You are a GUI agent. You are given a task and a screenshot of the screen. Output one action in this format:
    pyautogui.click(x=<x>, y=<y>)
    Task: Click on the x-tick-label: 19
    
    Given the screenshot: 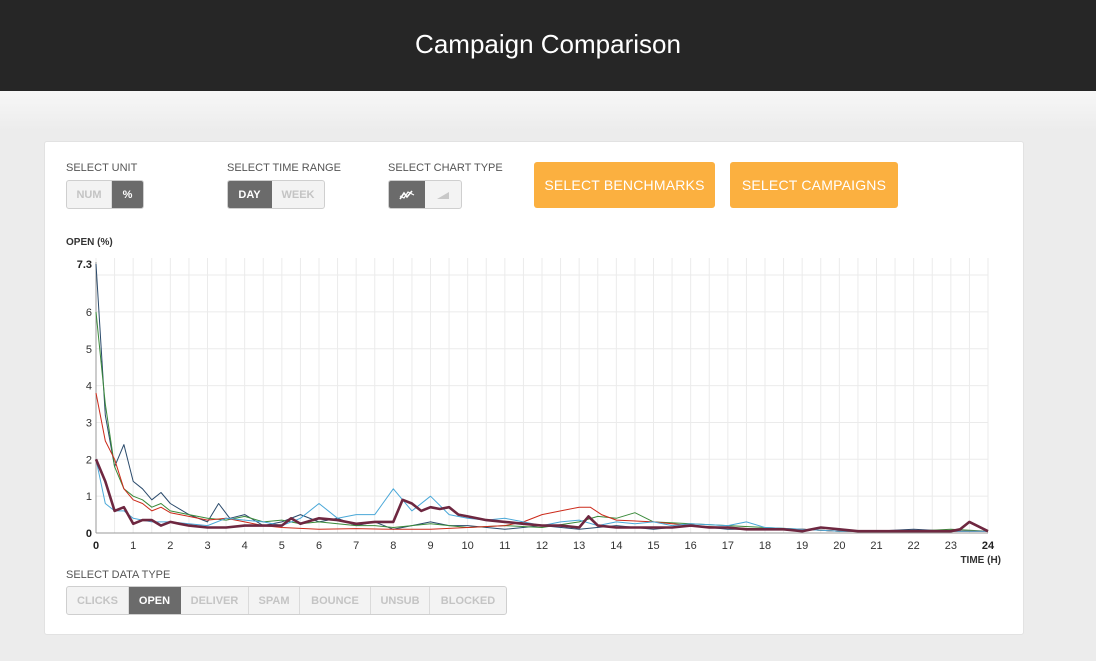 What is the action you would take?
    pyautogui.click(x=802, y=546)
    